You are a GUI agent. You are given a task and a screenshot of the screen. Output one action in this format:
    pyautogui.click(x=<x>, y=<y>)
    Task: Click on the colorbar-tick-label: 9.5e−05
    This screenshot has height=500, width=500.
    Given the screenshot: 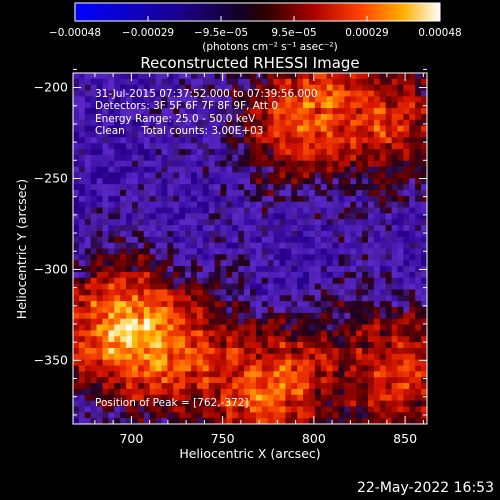 What is the action you would take?
    pyautogui.click(x=293, y=33)
    